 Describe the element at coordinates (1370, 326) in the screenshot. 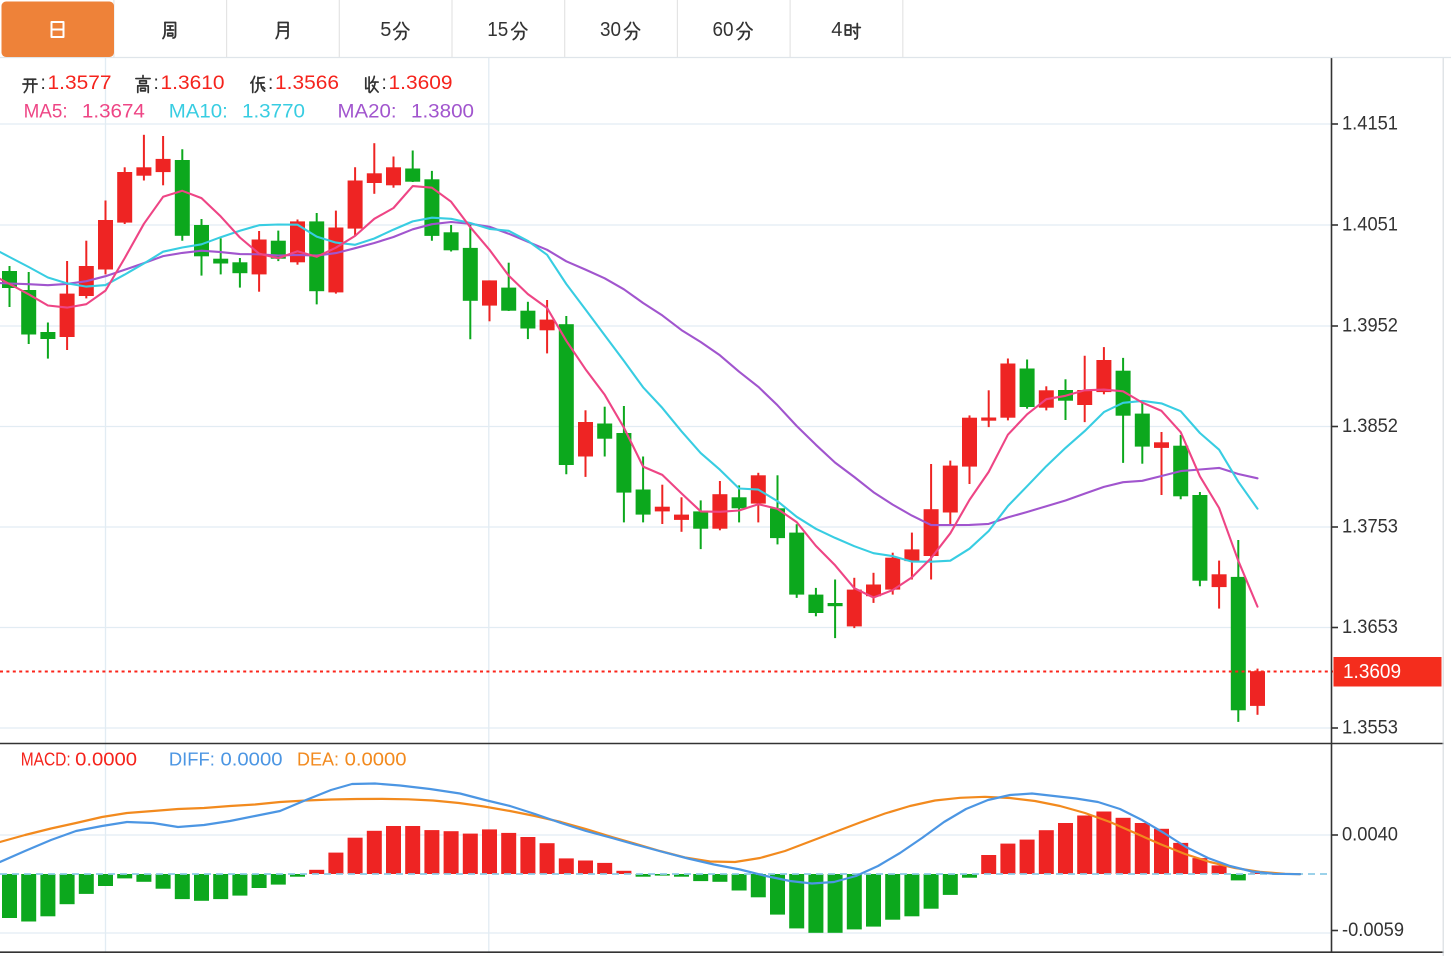

I see `svg-text: 1.3952` at that location.